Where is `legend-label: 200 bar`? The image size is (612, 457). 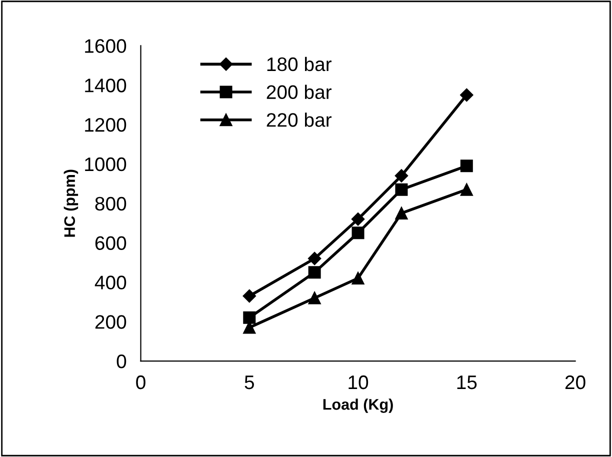
legend-label: 200 bar is located at coordinates (299, 92).